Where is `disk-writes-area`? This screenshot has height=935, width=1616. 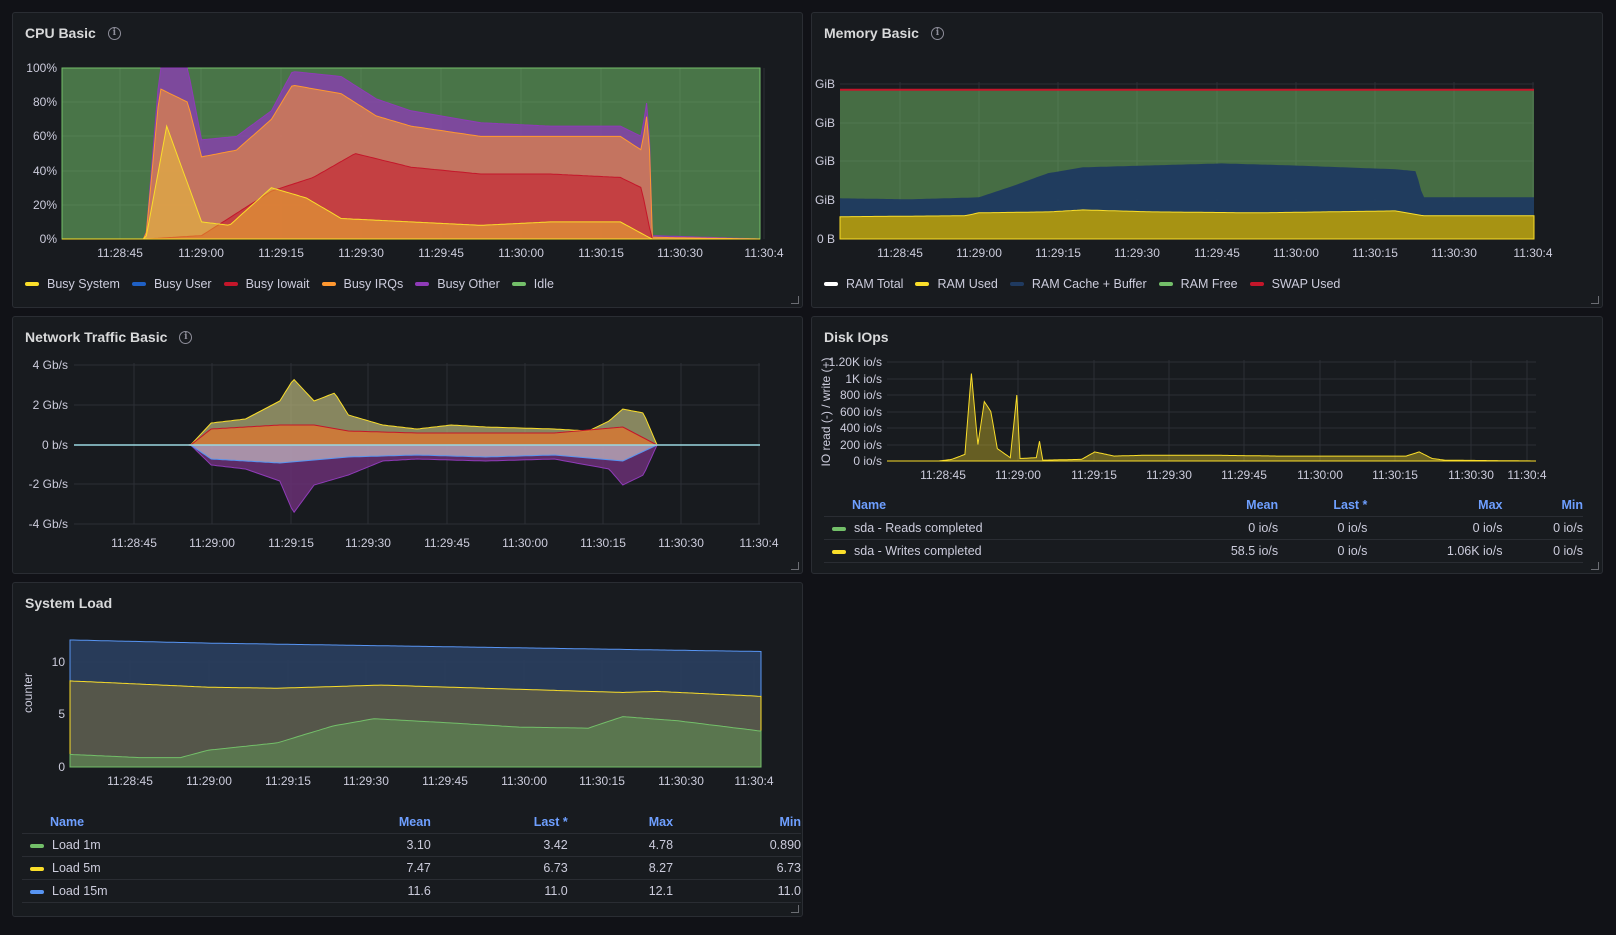
disk-writes-area is located at coordinates (1211, 417).